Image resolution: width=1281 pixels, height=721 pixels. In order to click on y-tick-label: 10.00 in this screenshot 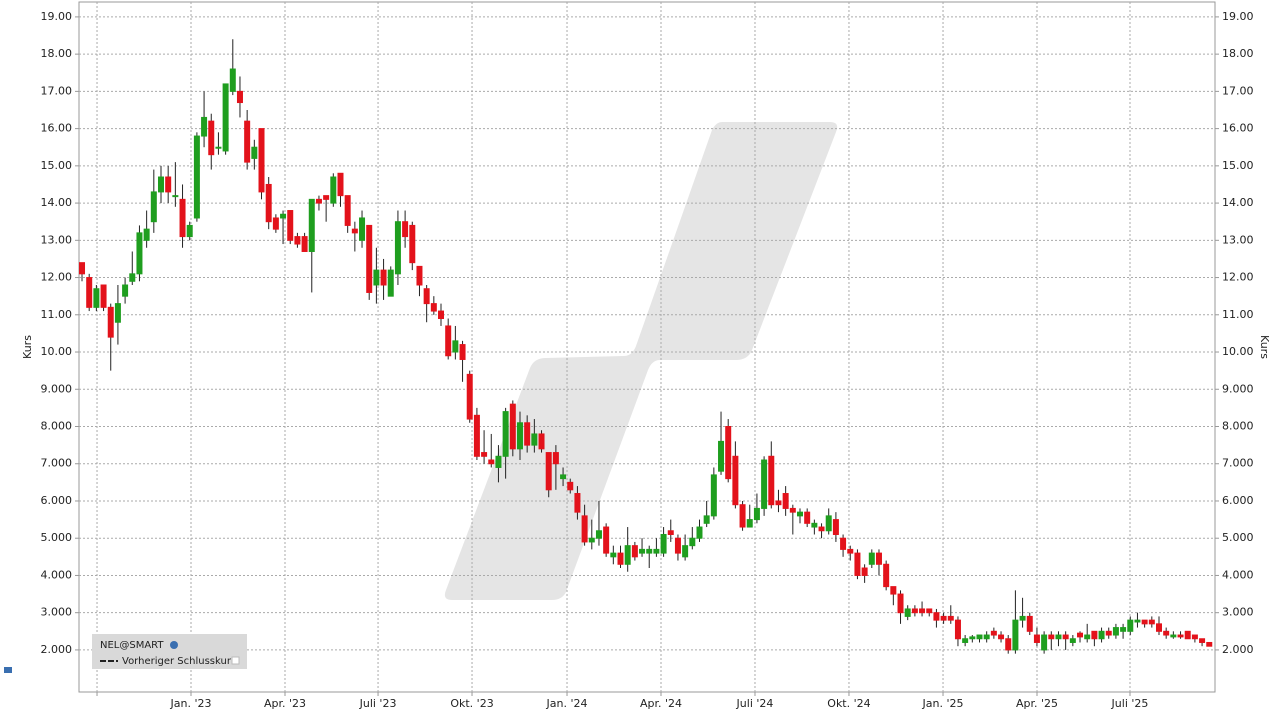, I will do `click(57, 351)`.